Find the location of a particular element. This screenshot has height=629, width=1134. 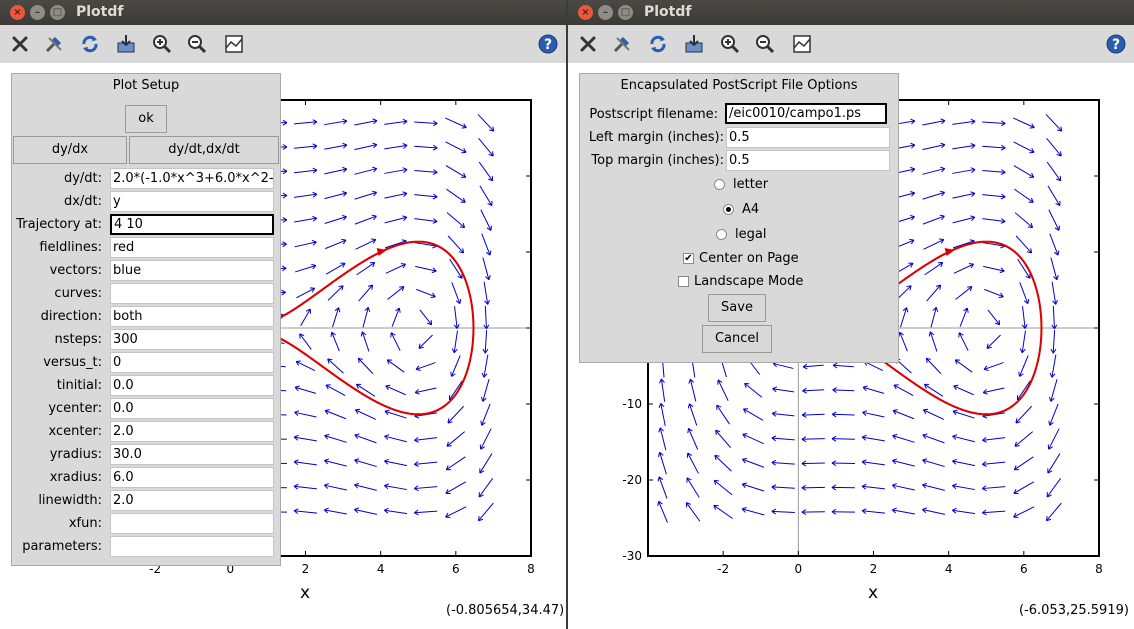

paper-radio-legal: legal is located at coordinates (741, 234).